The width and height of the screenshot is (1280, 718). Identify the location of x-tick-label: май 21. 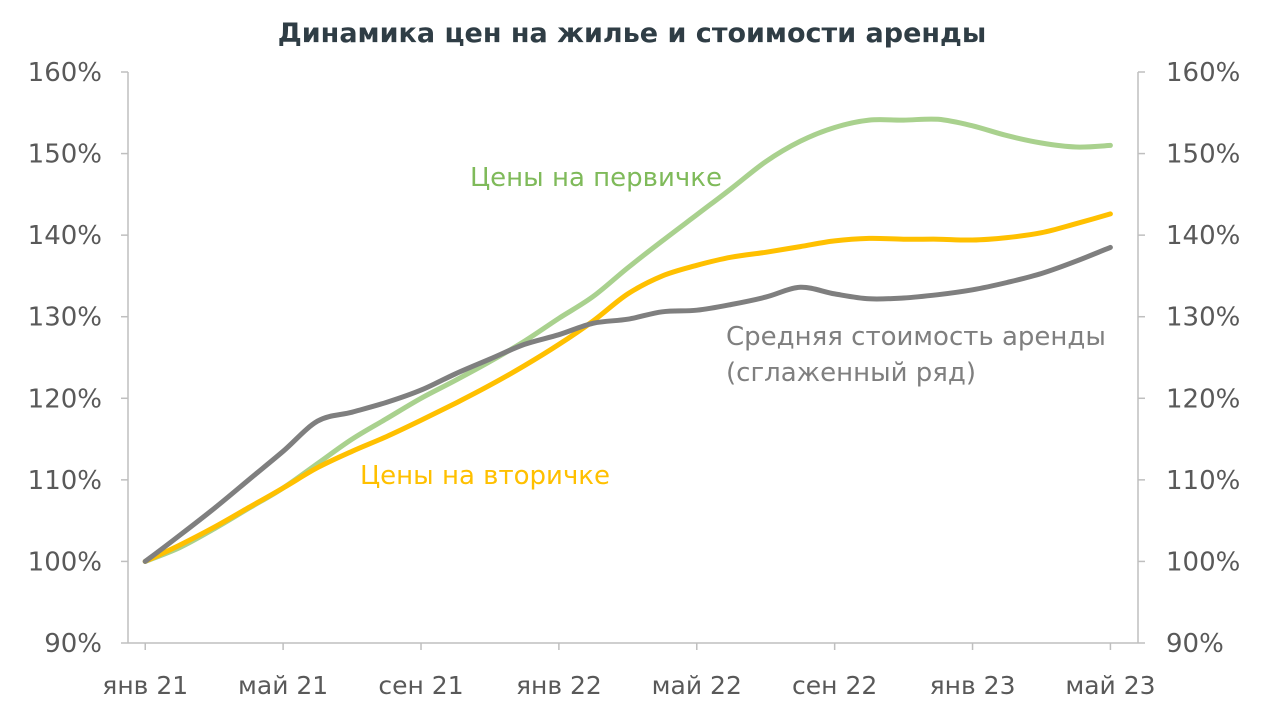
(283, 685).